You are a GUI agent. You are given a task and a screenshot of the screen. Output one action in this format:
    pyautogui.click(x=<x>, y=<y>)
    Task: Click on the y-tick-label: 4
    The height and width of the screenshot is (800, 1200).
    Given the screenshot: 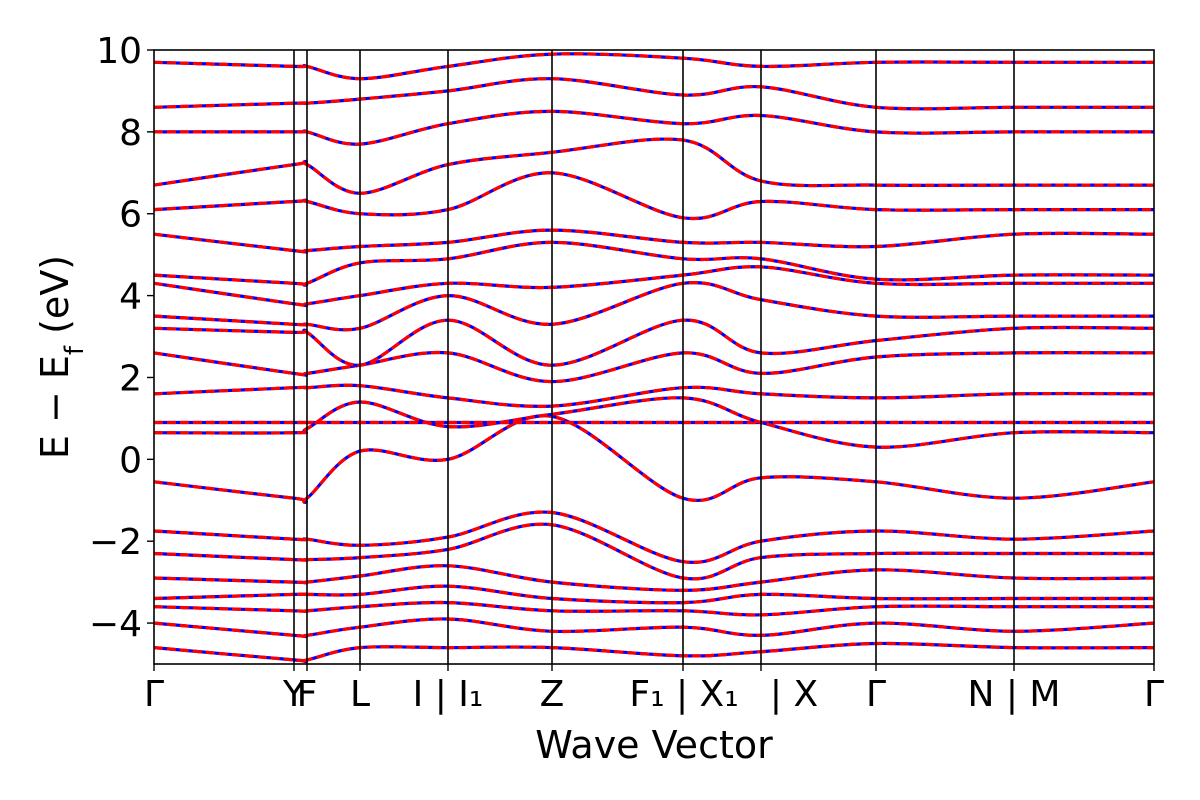 What is the action you would take?
    pyautogui.click(x=130, y=297)
    